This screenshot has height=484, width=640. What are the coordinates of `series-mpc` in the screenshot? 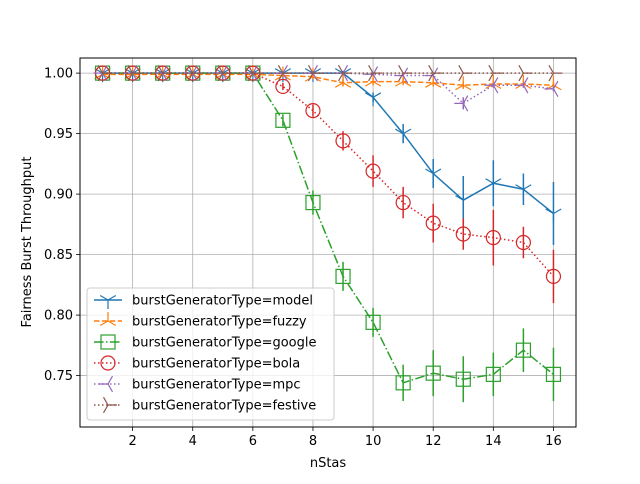 It's located at (326, 88).